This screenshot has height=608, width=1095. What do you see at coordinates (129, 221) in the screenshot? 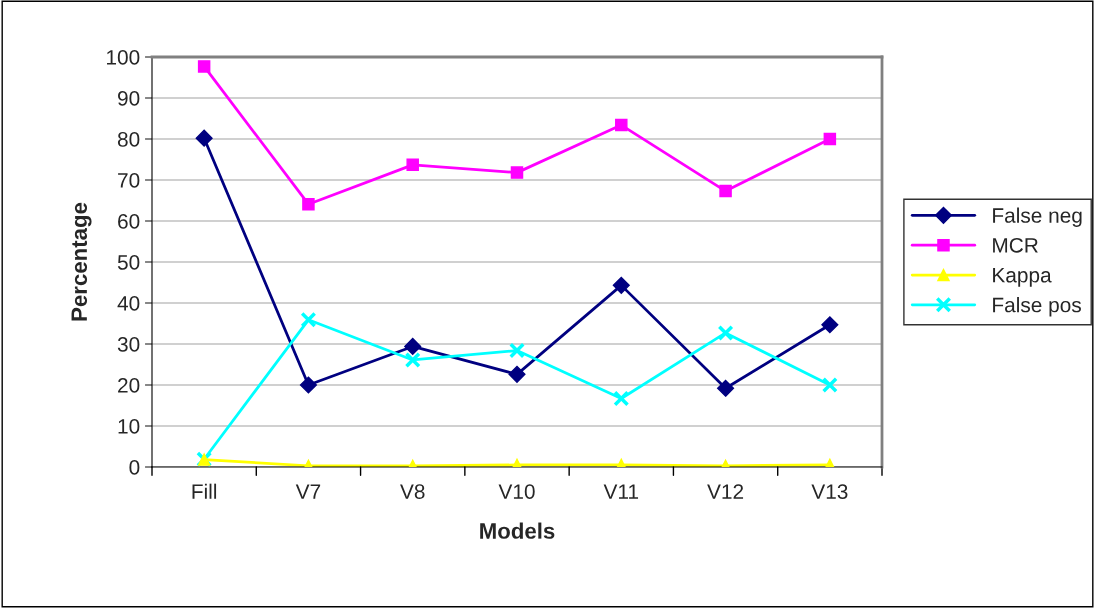
I see `y-tick-label: 60` at bounding box center [129, 221].